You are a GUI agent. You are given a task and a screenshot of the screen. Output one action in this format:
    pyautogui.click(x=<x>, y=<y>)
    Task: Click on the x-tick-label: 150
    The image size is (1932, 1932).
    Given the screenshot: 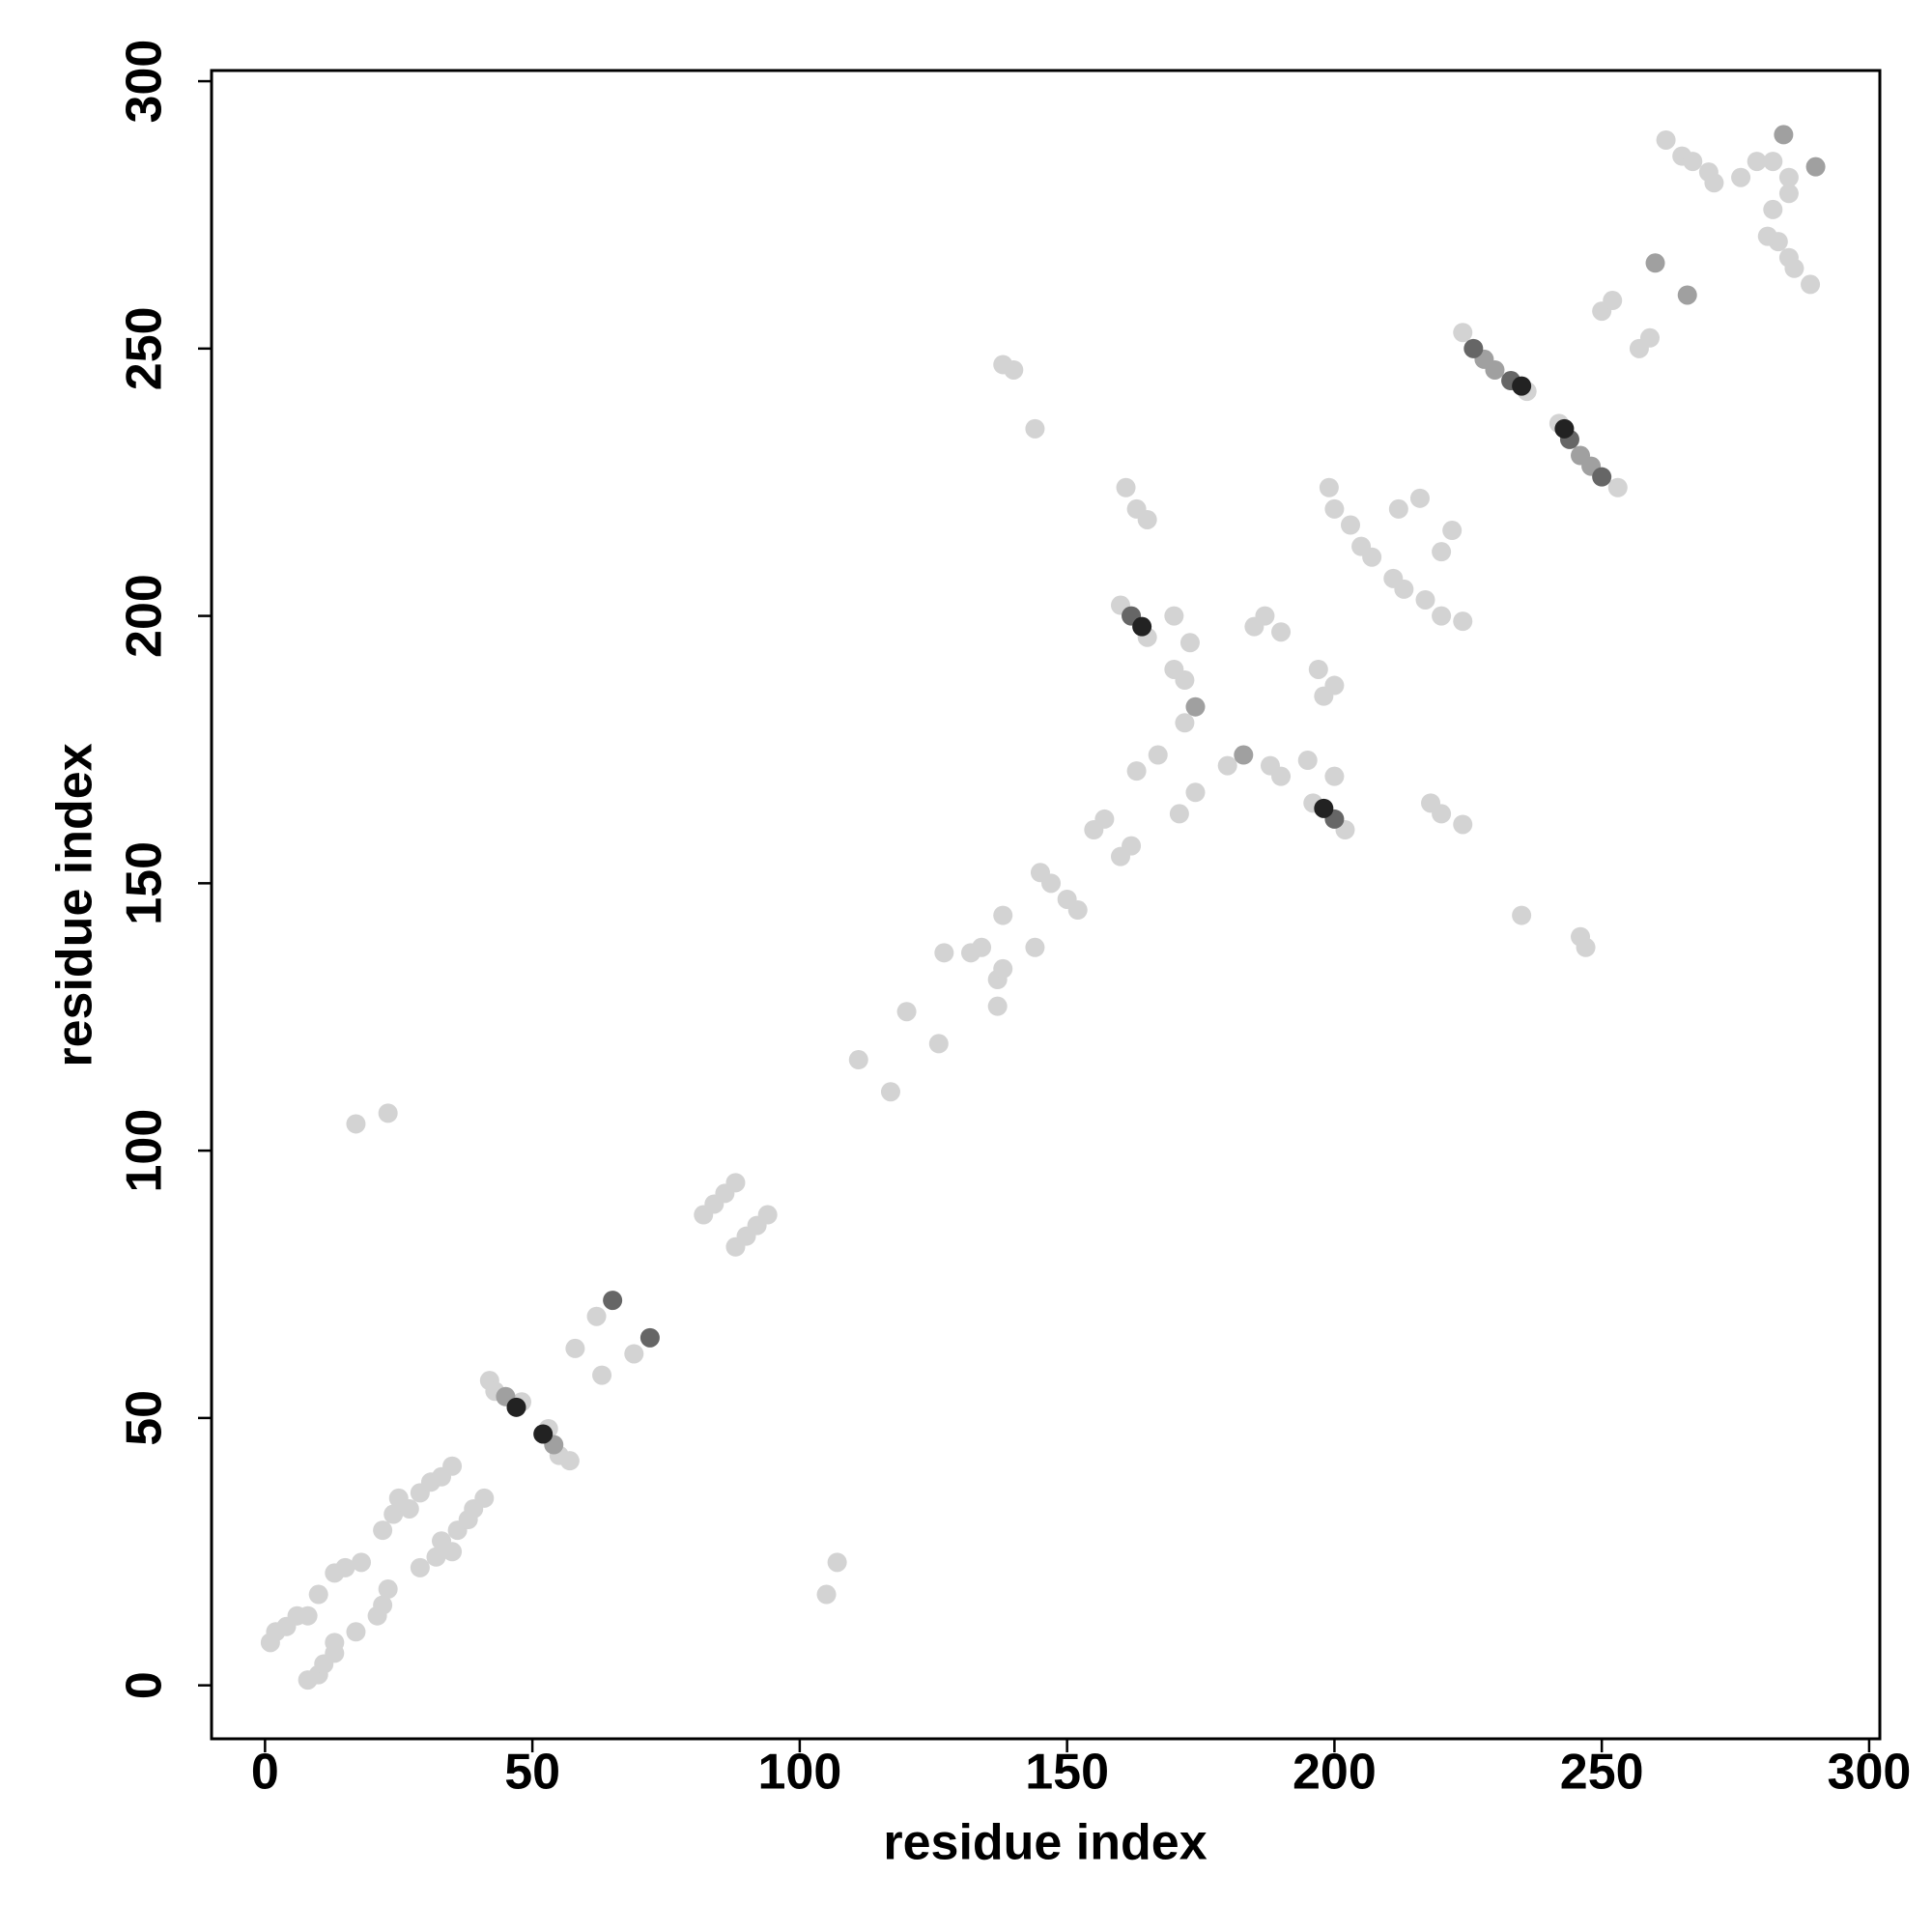 What is the action you would take?
    pyautogui.click(x=1067, y=1773)
    